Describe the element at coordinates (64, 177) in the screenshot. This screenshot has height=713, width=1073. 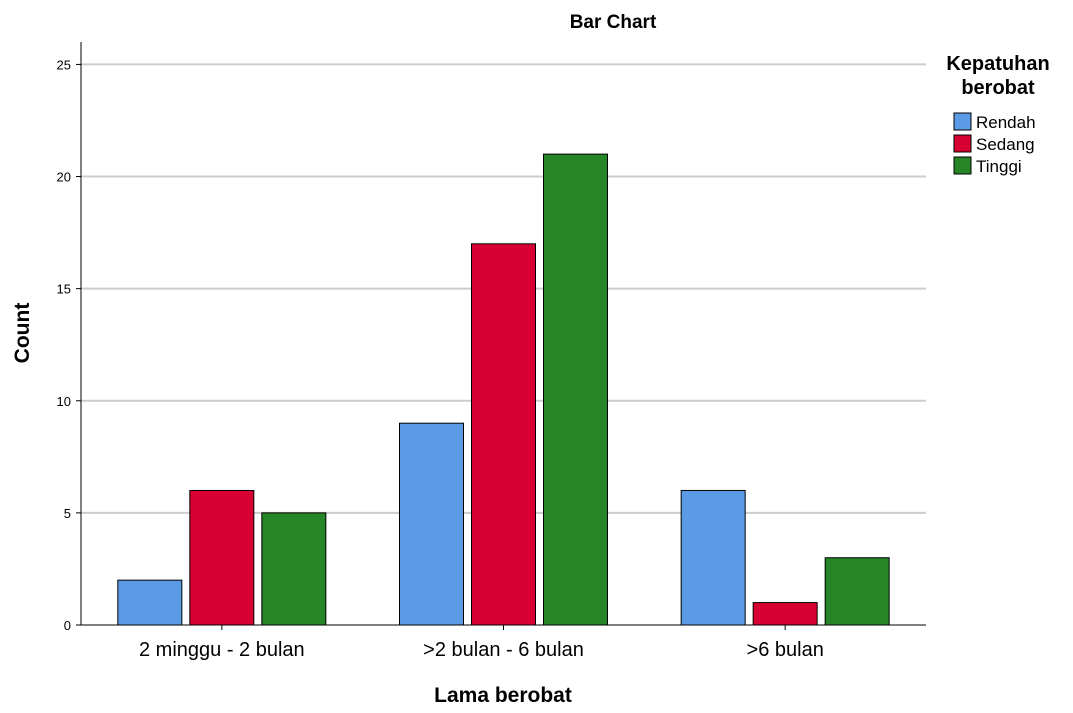
I see `y-tick-label: 20` at that location.